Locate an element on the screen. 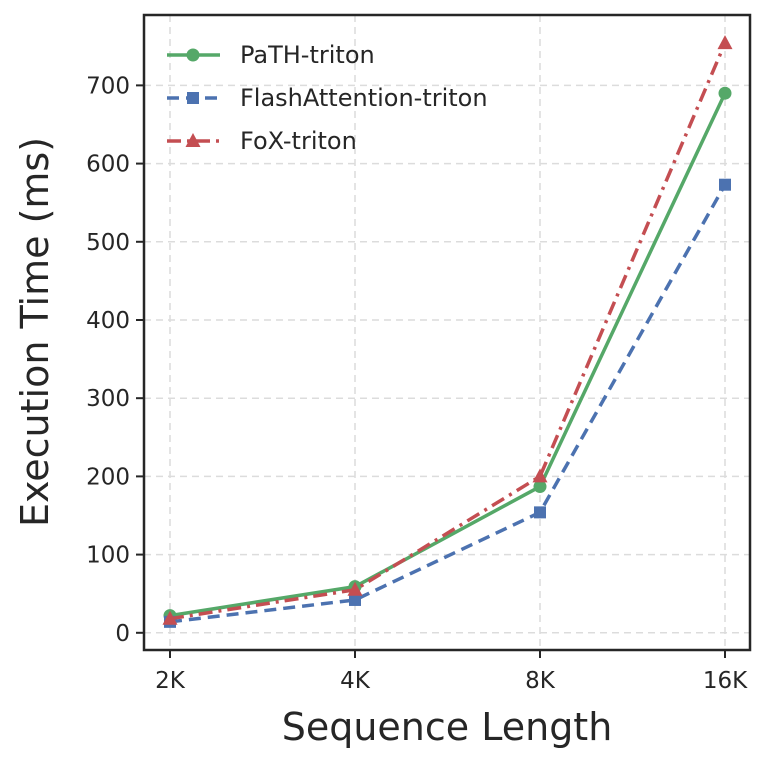 The height and width of the screenshot is (771, 768). x-tick-label: 2K is located at coordinates (170, 681).